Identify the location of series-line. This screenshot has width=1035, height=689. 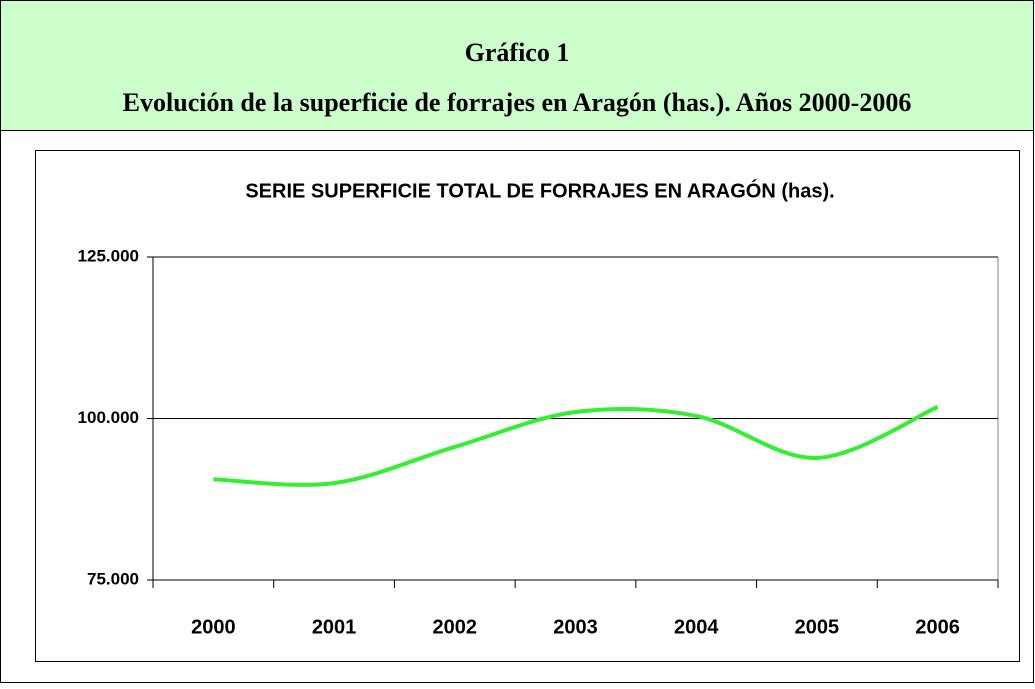
(576, 446).